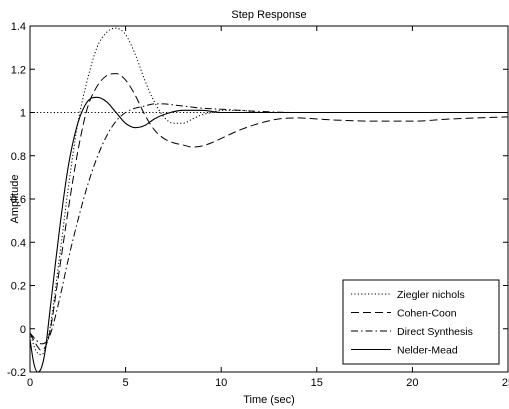 Image resolution: width=509 pixels, height=409 pixels. I want to click on x-tick-label: 20, so click(412, 383).